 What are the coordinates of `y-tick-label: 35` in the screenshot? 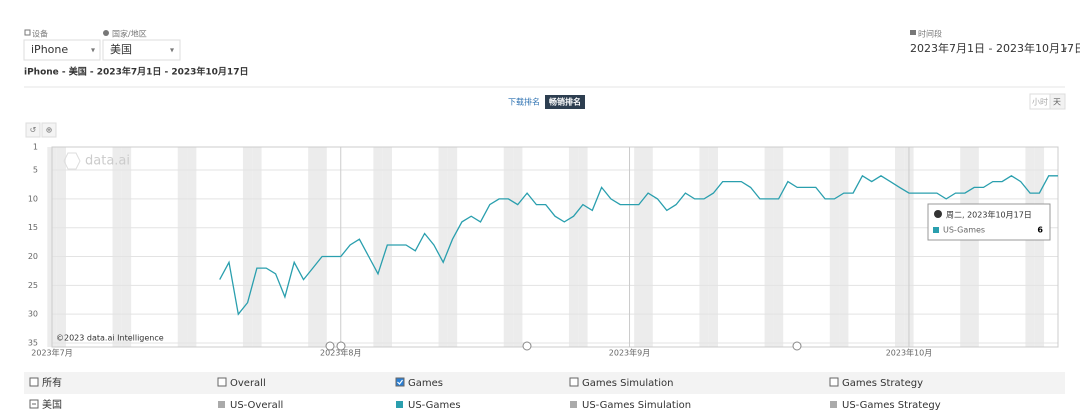 It's located at (33, 343).